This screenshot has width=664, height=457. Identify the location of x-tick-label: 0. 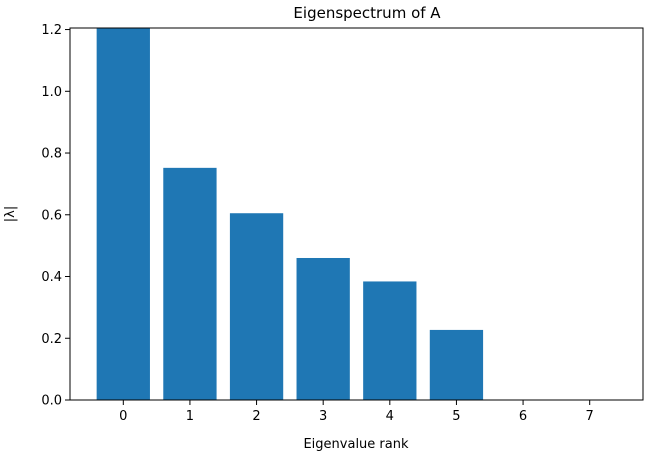
(123, 416).